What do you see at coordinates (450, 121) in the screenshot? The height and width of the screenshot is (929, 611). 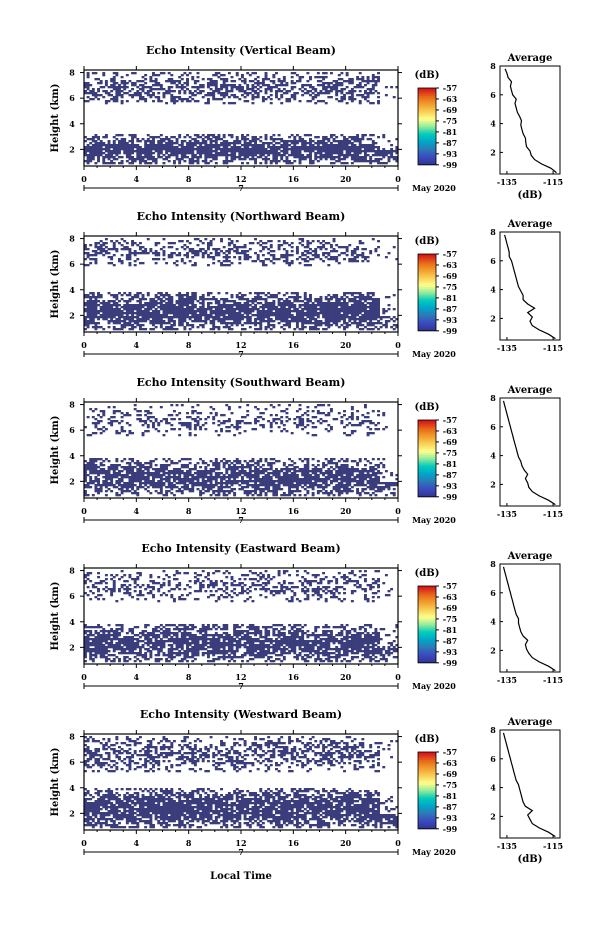 I see `colorbar-tick-label: -75` at bounding box center [450, 121].